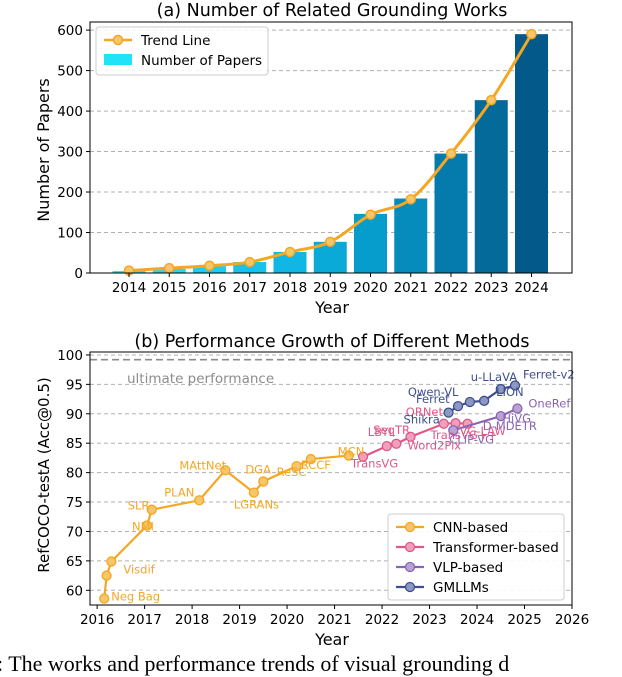 Image resolution: width=622 pixels, height=677 pixels. What do you see at coordinates (74, 415) in the screenshot?
I see `panel-b-ytick-label: 90` at bounding box center [74, 415].